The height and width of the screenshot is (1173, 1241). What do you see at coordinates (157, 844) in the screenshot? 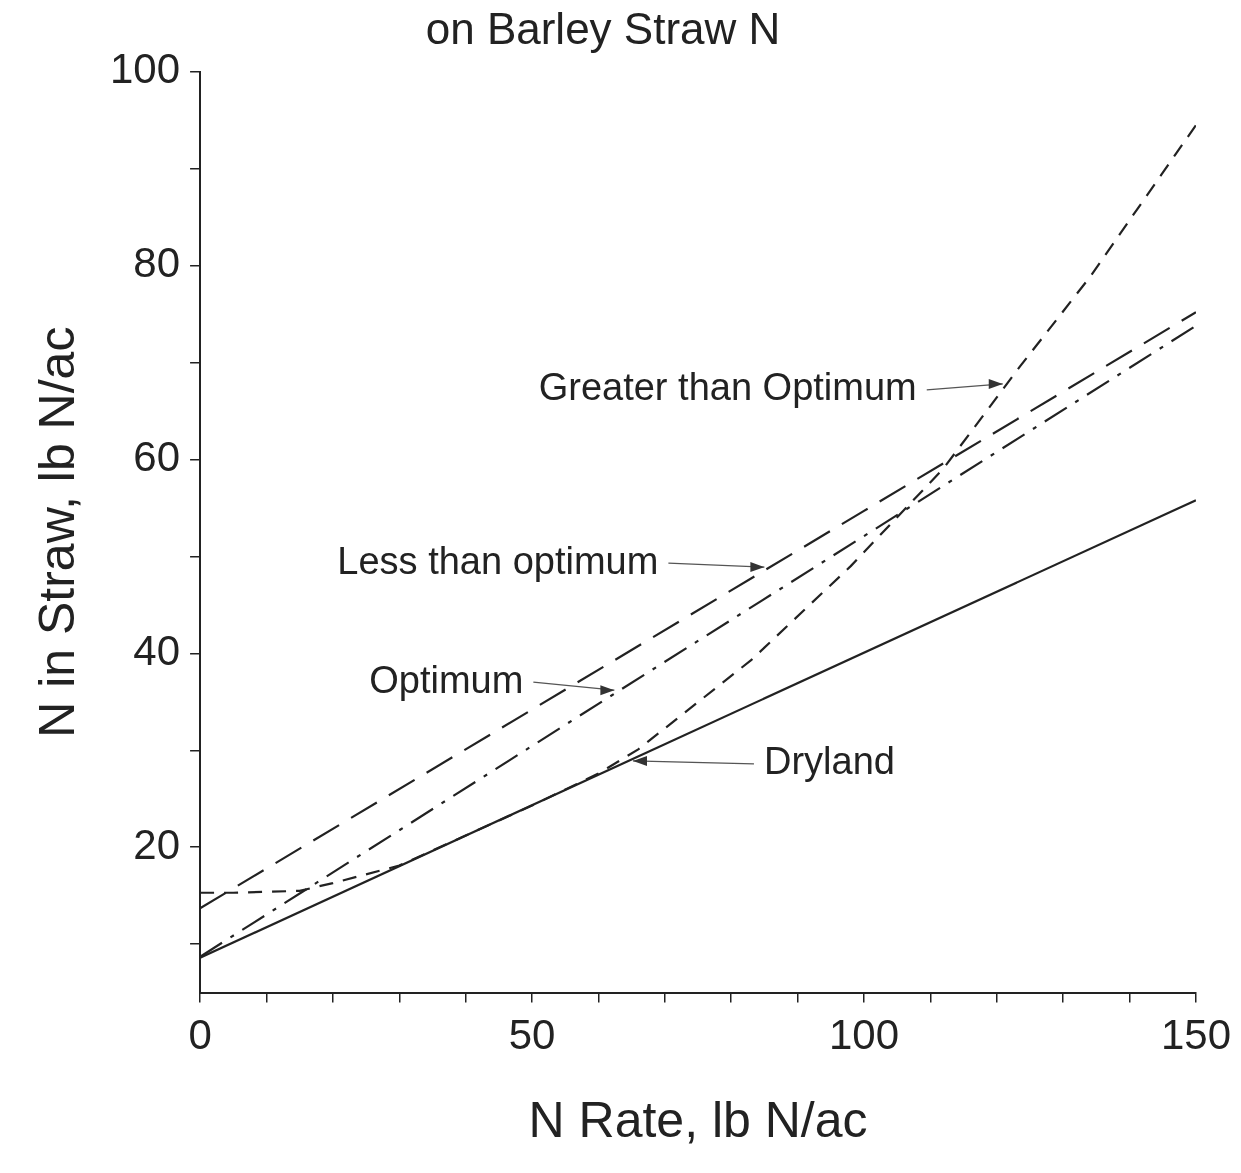
I see `y-tick-label: 20` at bounding box center [157, 844].